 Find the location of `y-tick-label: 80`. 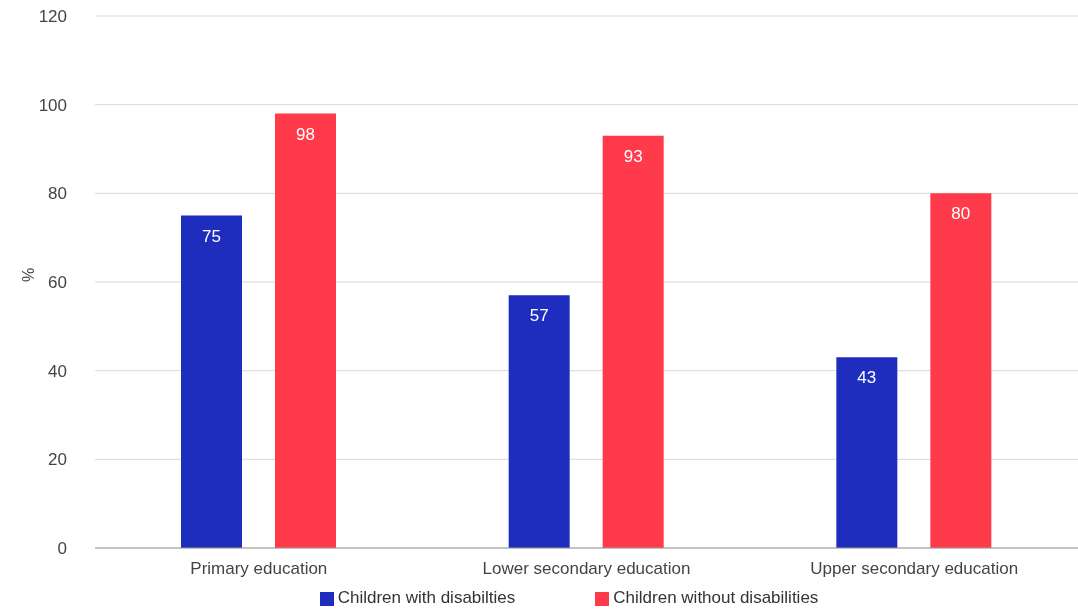

y-tick-label: 80 is located at coordinates (57, 194).